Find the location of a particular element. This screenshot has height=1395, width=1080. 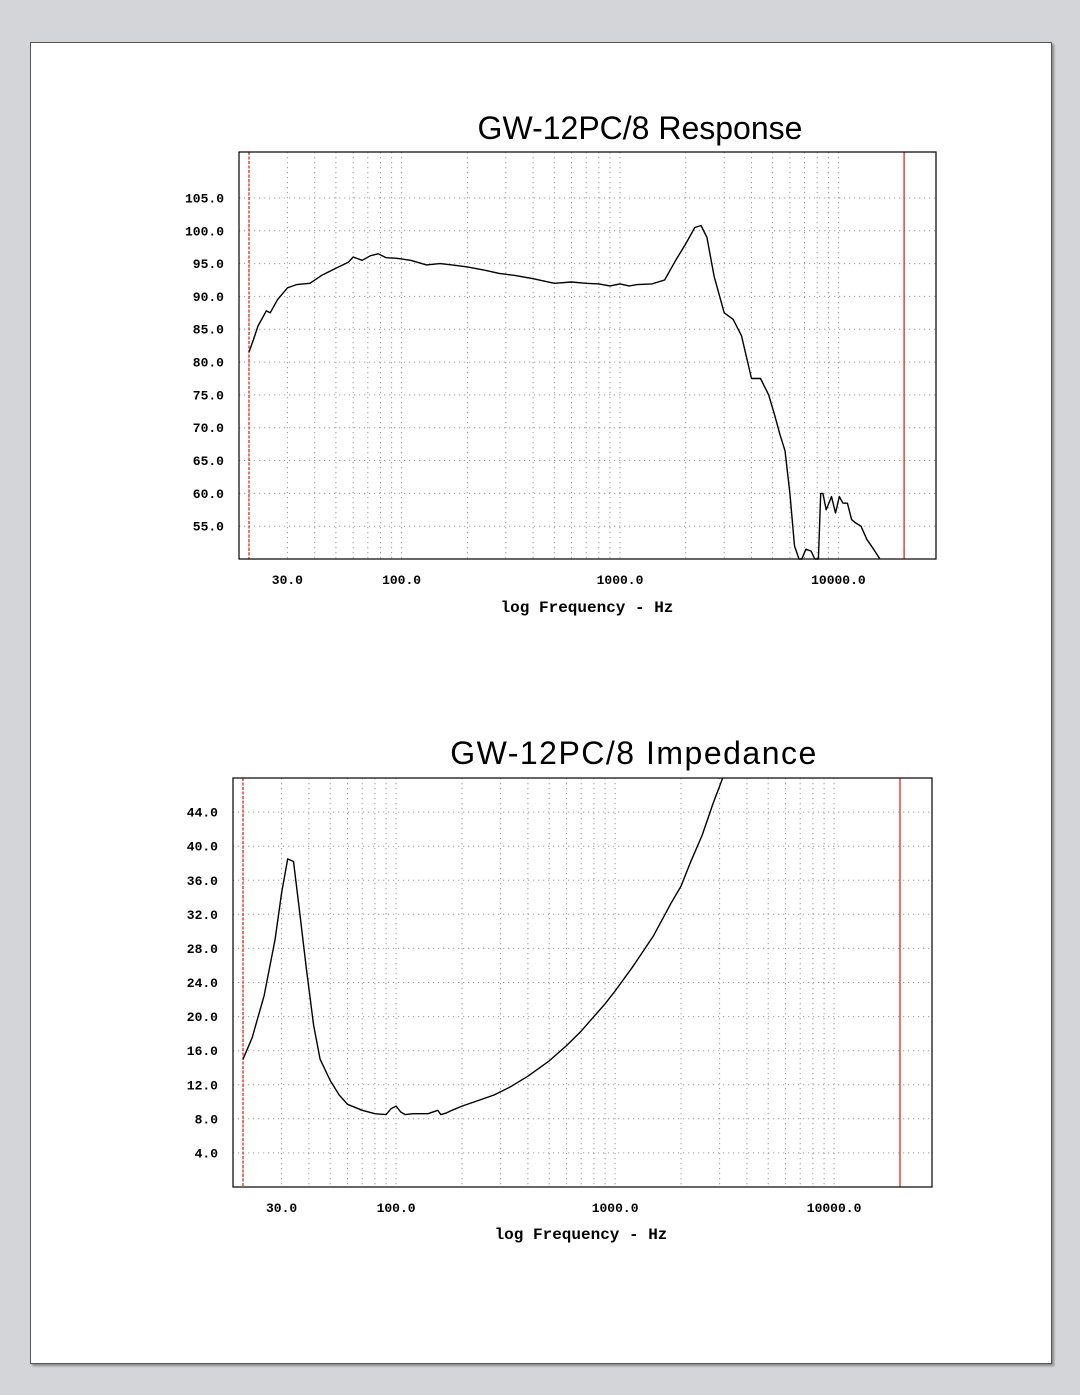

response-x-tick-label: 10000.0 is located at coordinates (838, 580).